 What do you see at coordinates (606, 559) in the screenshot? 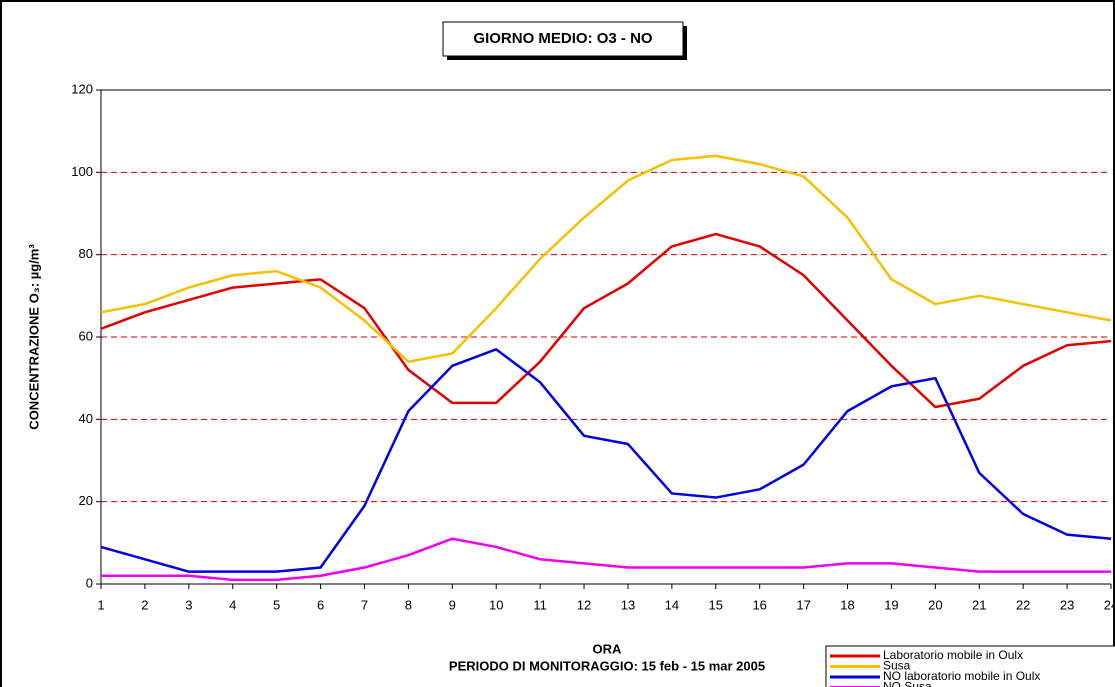
I see `data-line` at bounding box center [606, 559].